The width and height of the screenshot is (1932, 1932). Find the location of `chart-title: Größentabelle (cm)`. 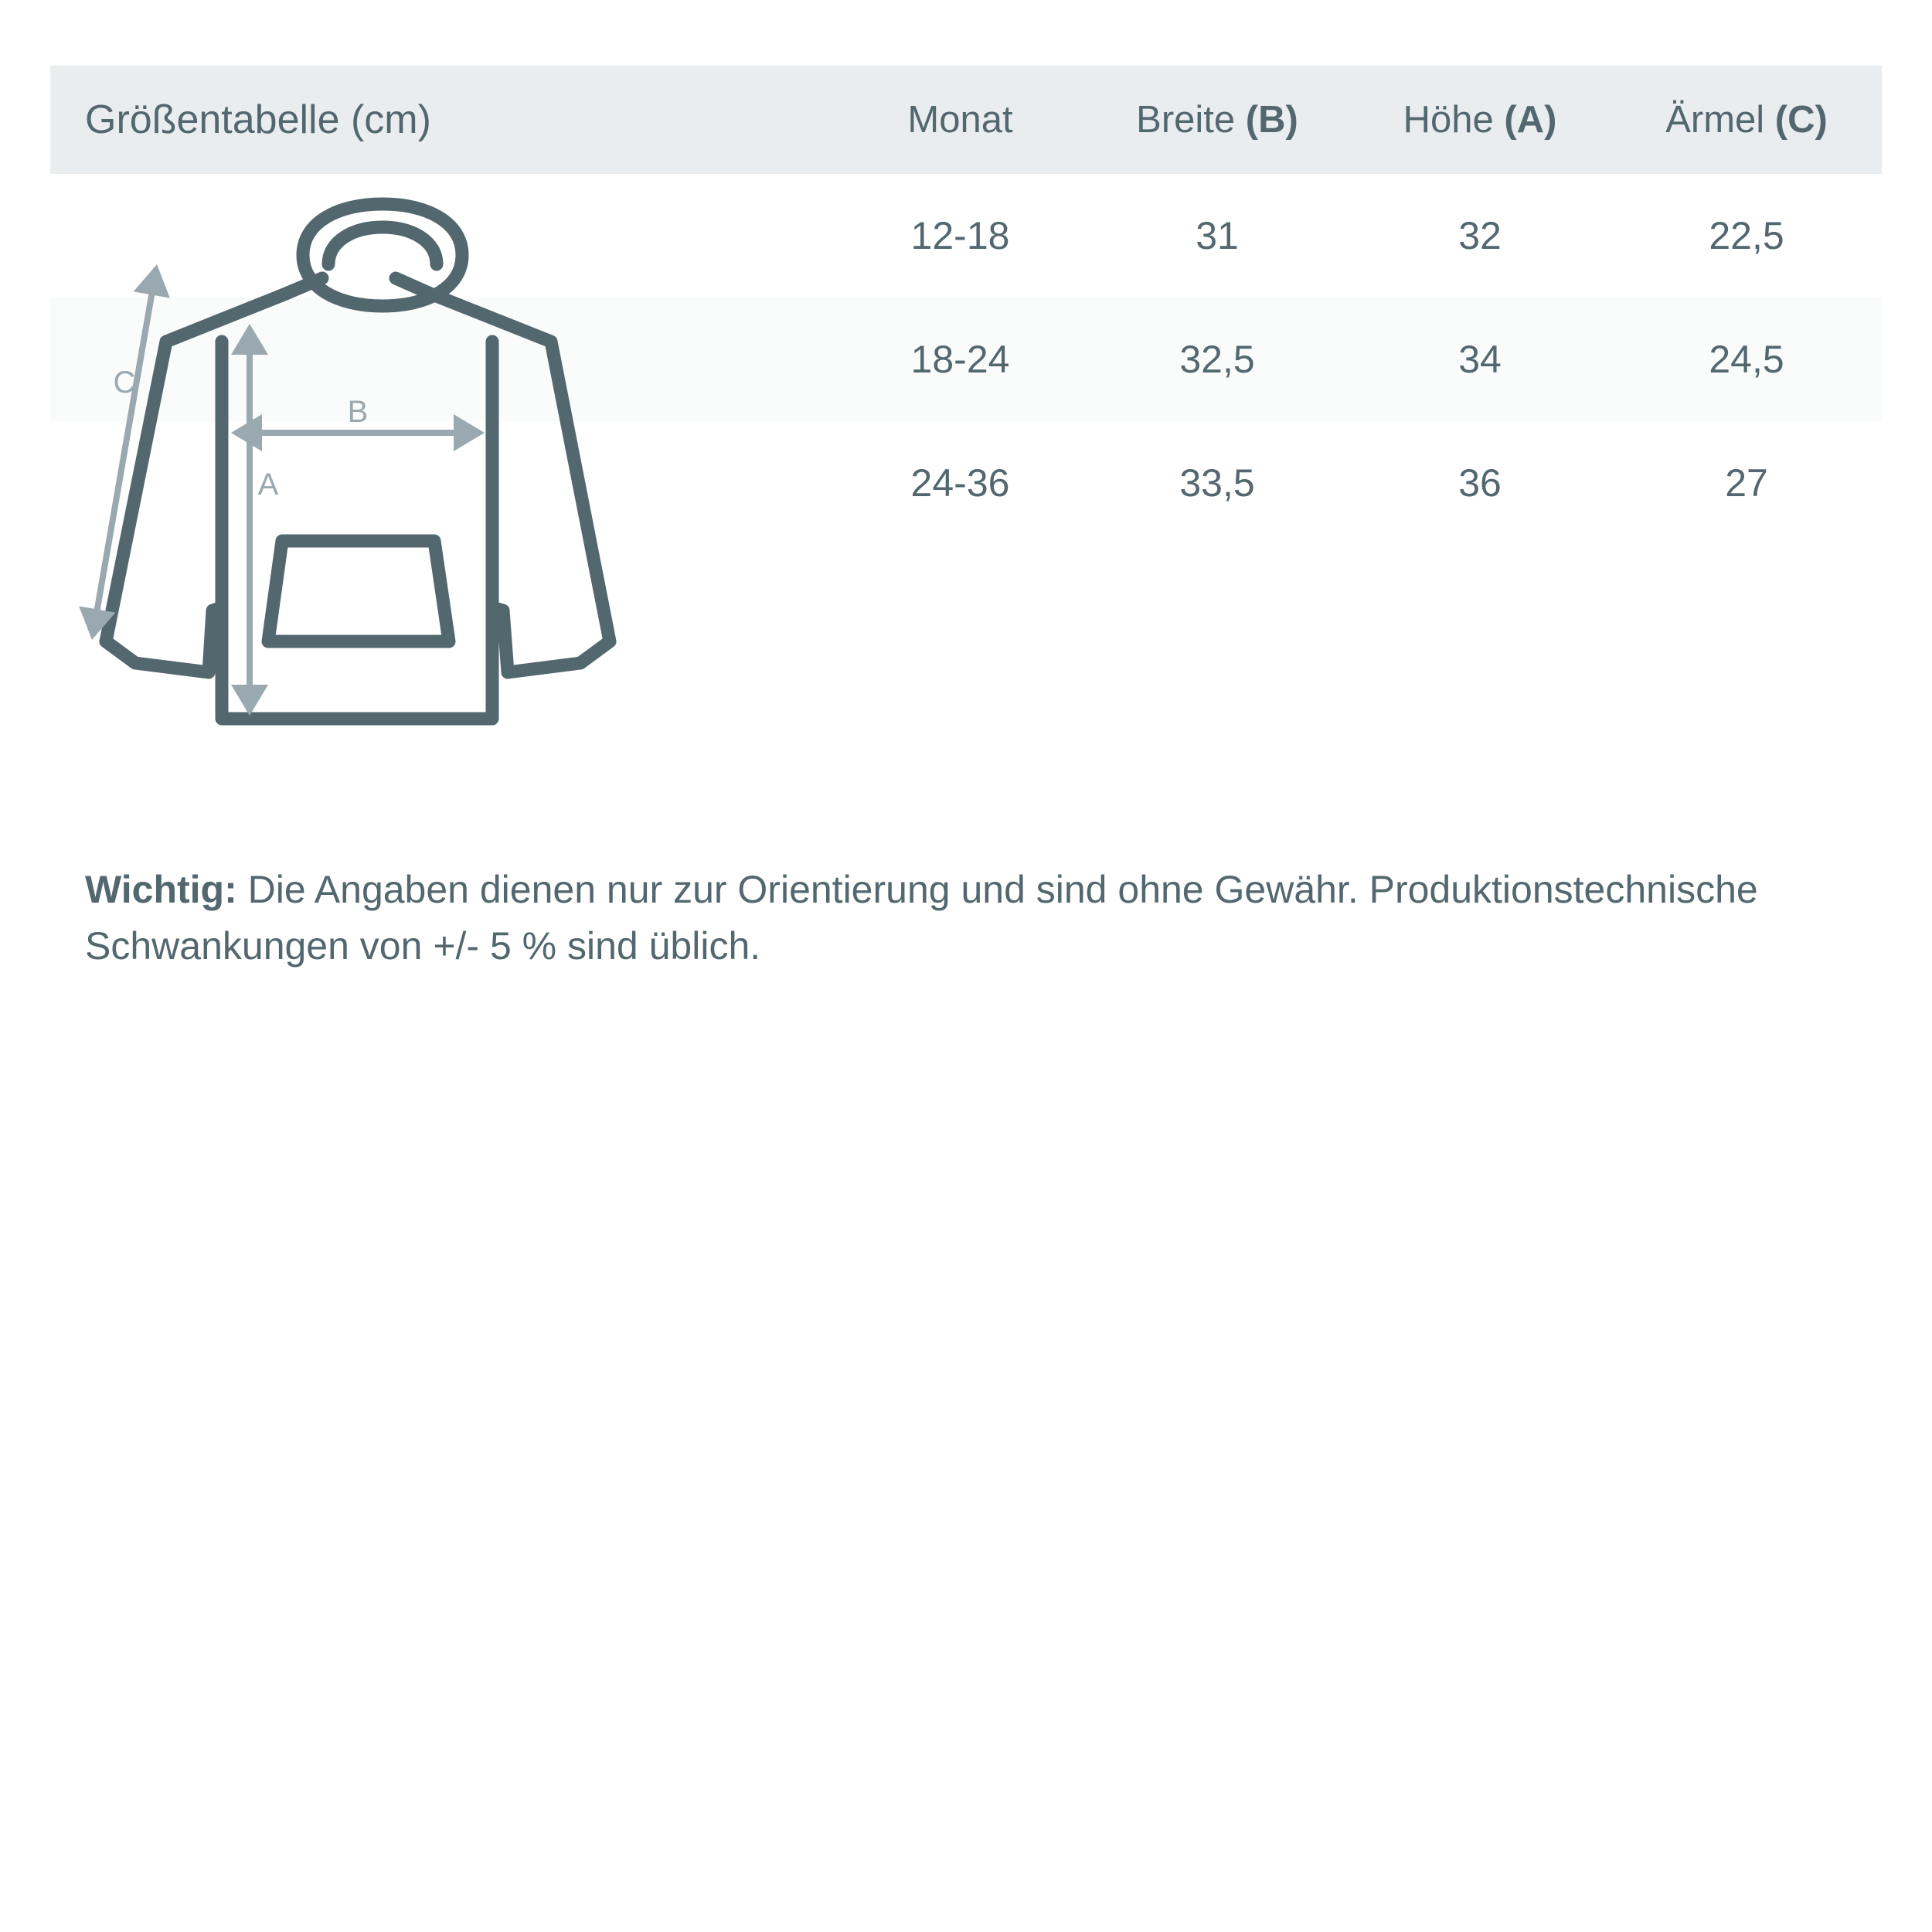

chart-title: Größentabelle (cm) is located at coordinates (258, 120).